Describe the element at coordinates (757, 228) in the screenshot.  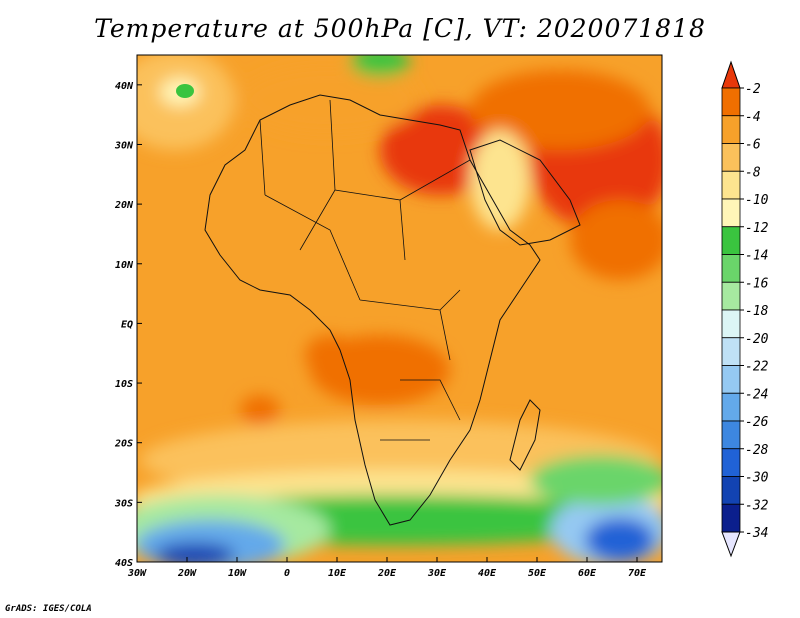
I see `colorbar-label: -12` at that location.